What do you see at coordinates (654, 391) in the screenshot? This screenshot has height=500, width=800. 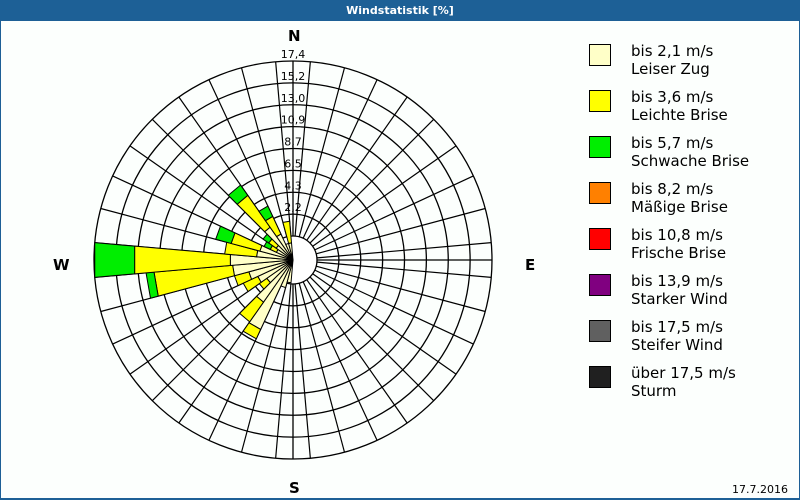 I see `legend-label: Sturm` at bounding box center [654, 391].